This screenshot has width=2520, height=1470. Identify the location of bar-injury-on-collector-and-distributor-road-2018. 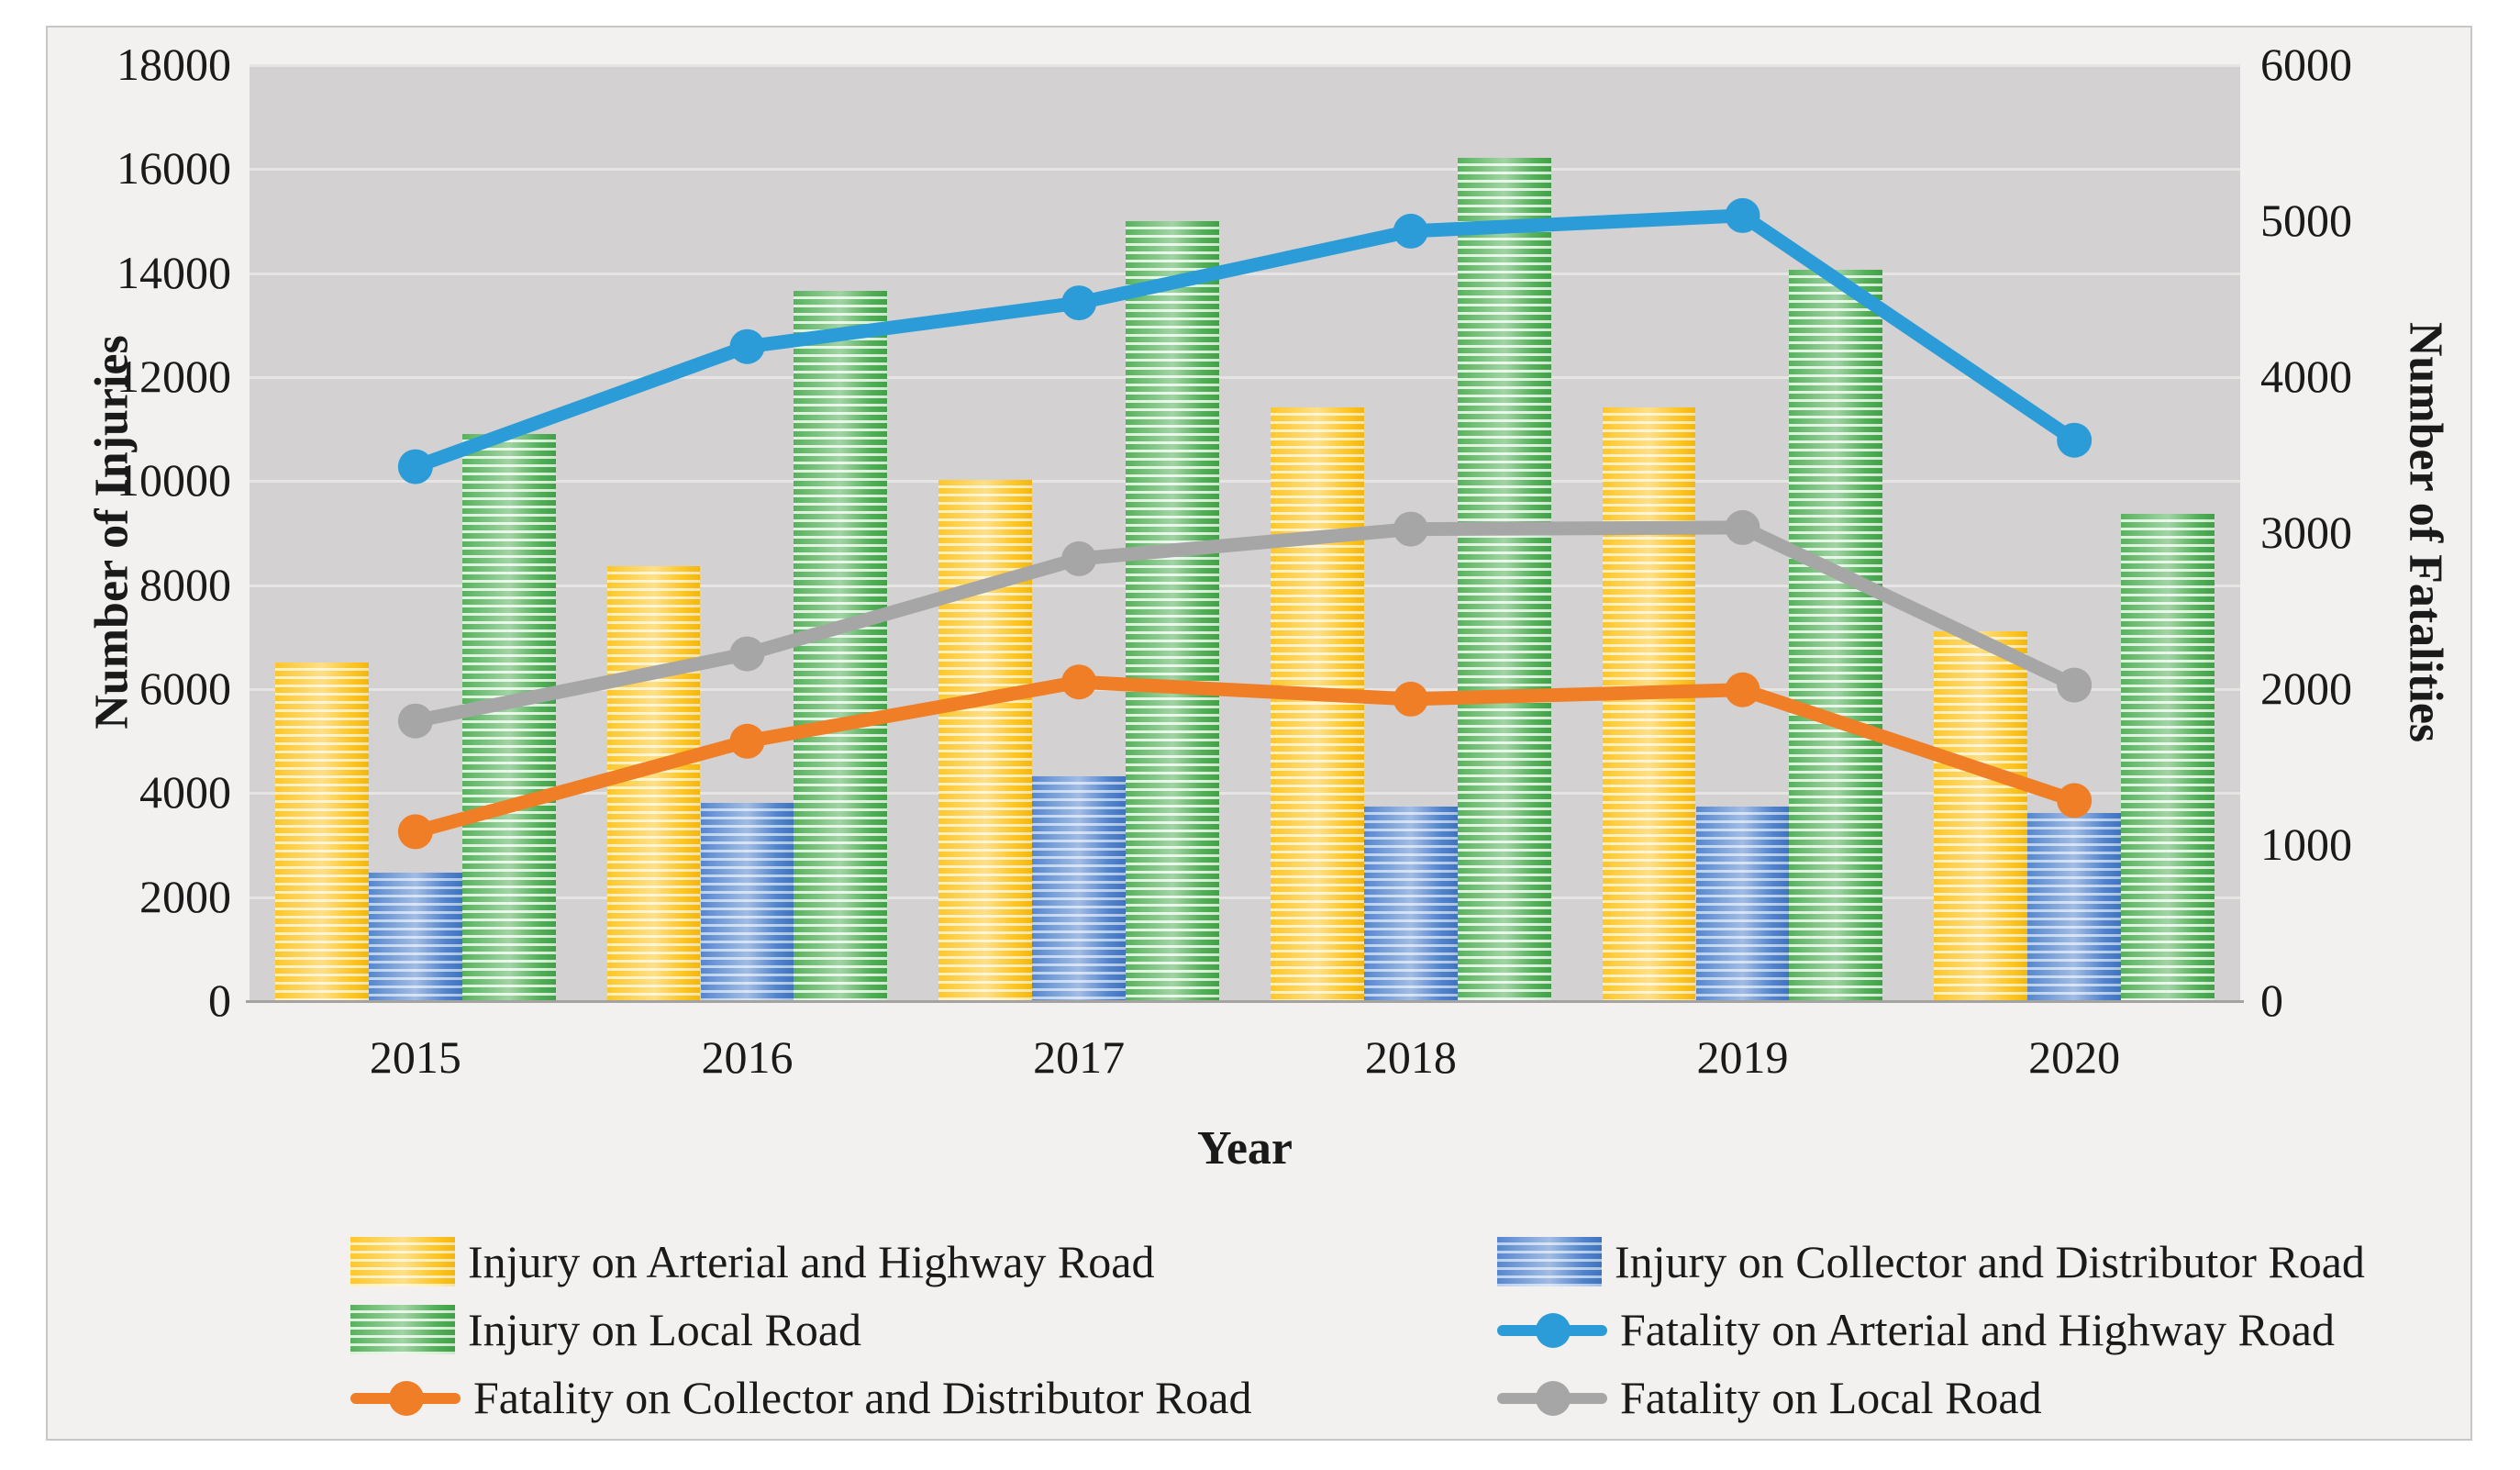
(1410, 903).